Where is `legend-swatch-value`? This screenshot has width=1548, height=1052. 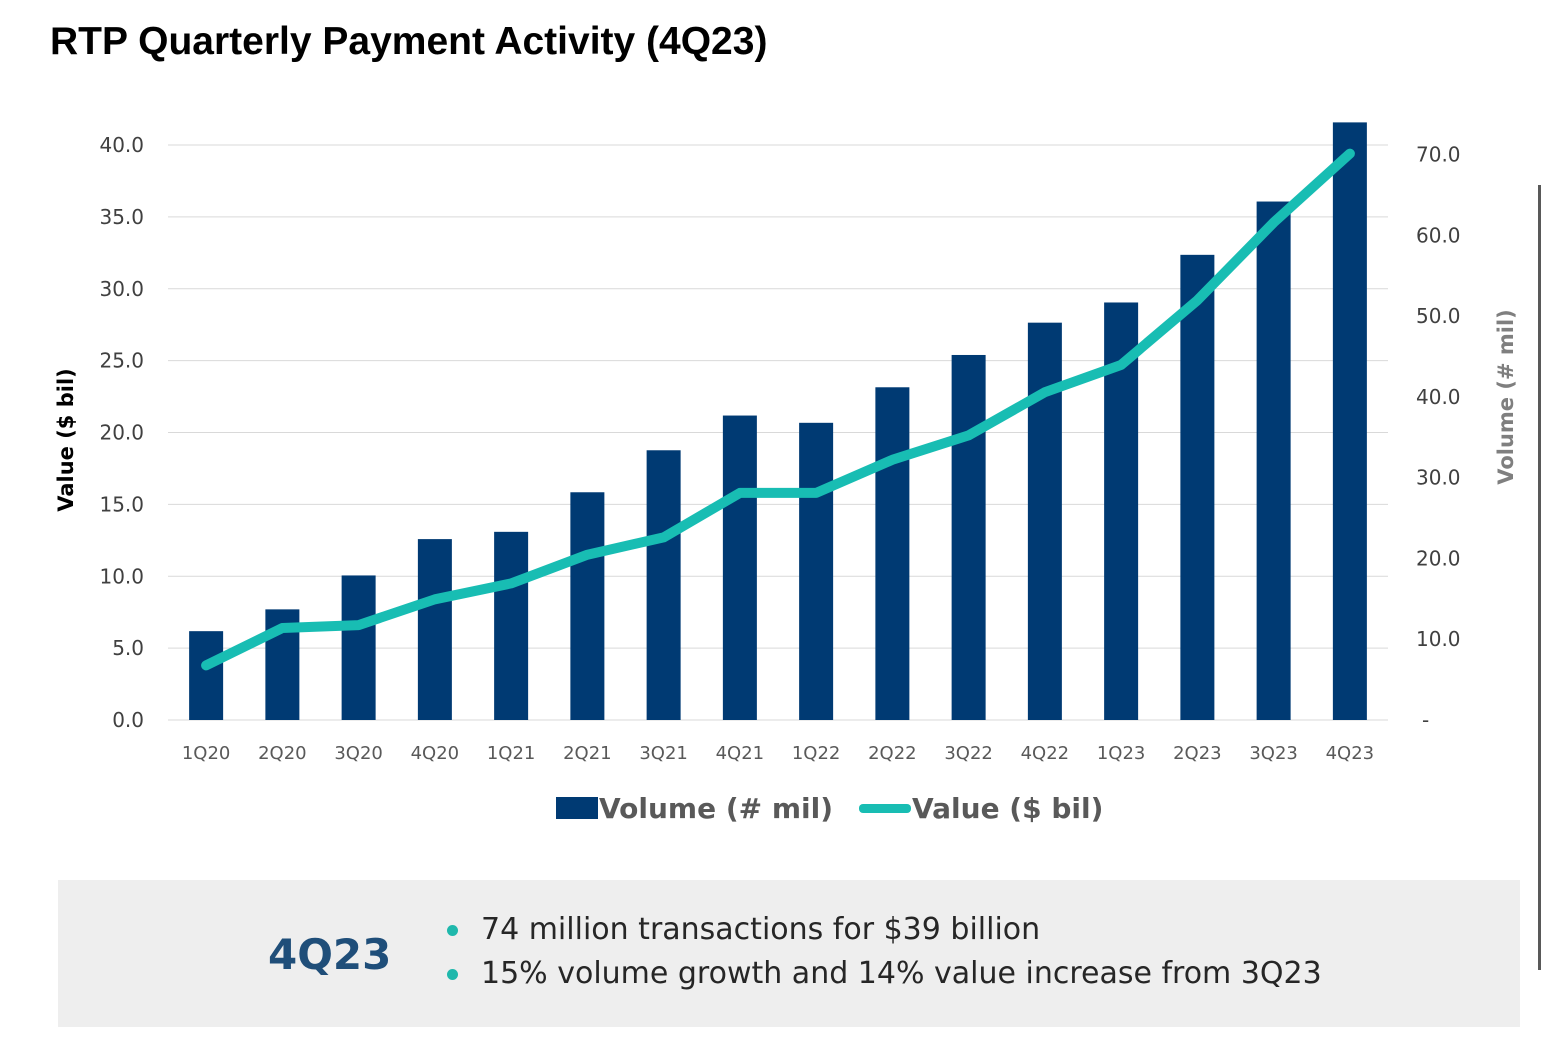 legend-swatch-value is located at coordinates (885, 808).